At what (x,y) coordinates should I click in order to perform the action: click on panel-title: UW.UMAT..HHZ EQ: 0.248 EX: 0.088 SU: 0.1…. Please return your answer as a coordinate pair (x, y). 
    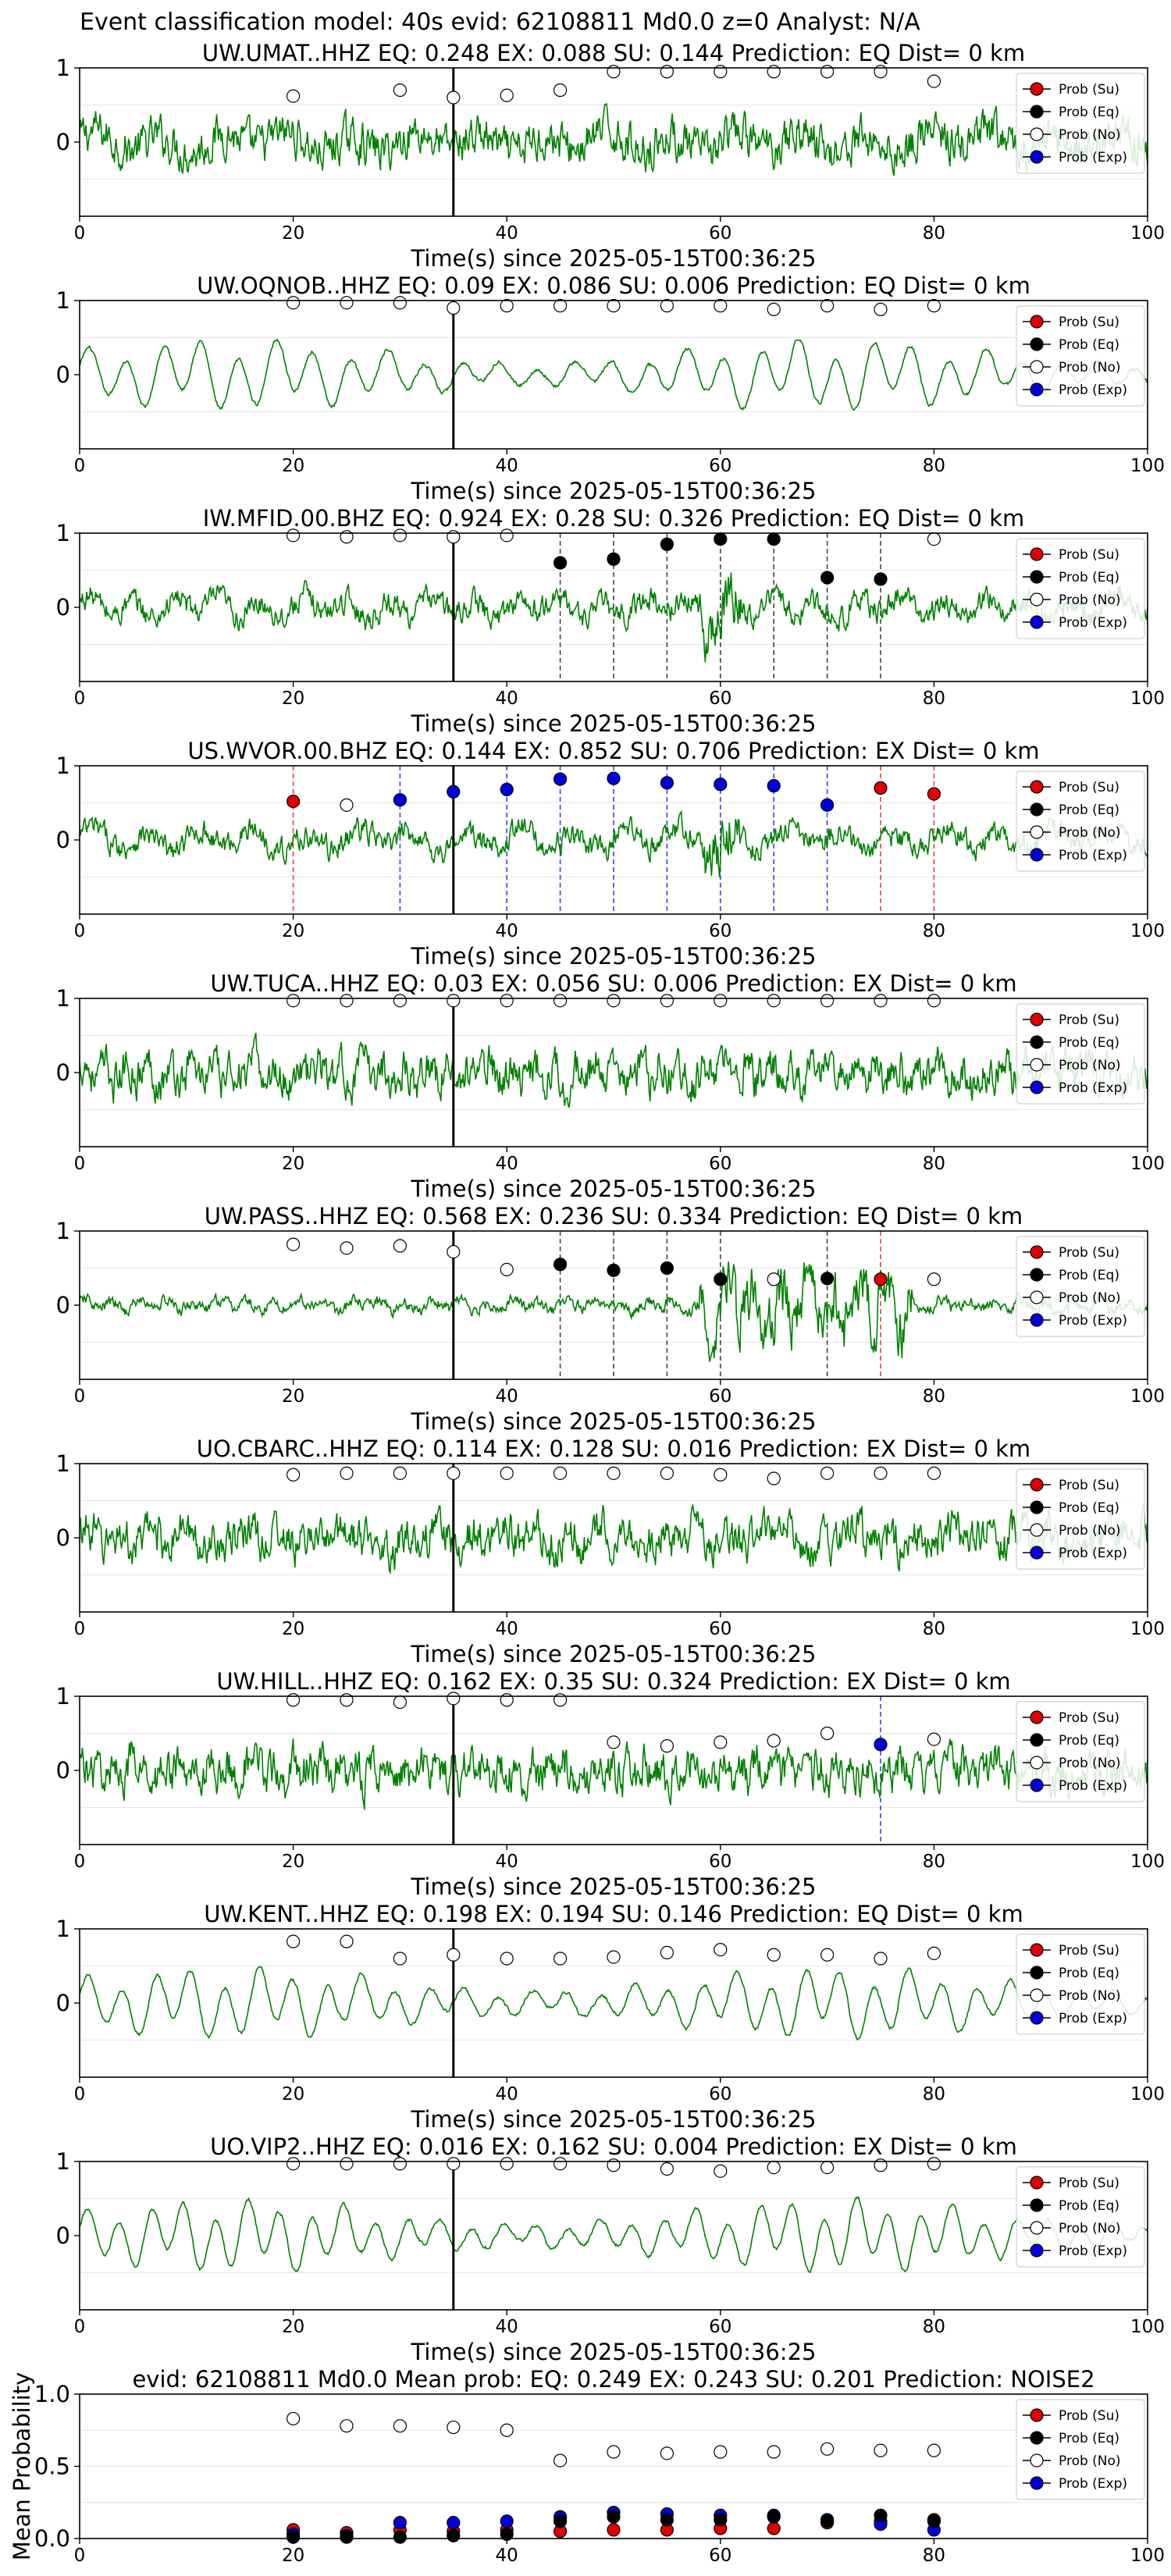
    Looking at the image, I should click on (613, 53).